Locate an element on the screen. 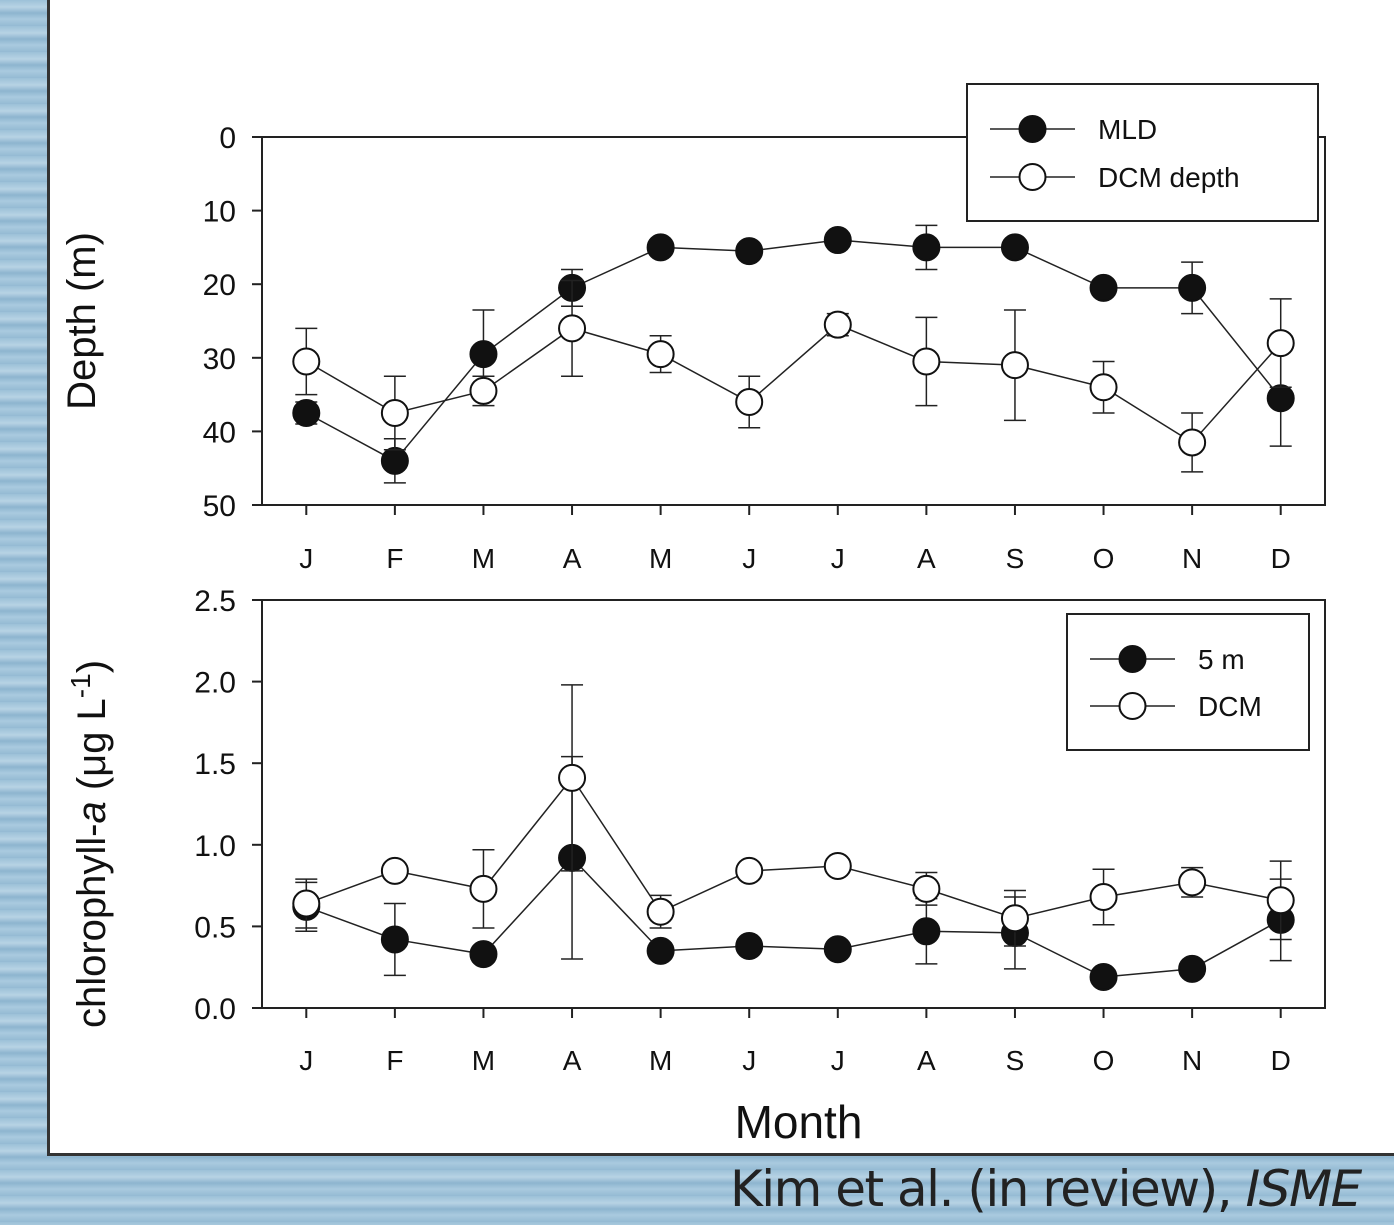 The height and width of the screenshot is (1225, 1394). y-axis-label-part: (μg L is located at coordinates (92, 749).